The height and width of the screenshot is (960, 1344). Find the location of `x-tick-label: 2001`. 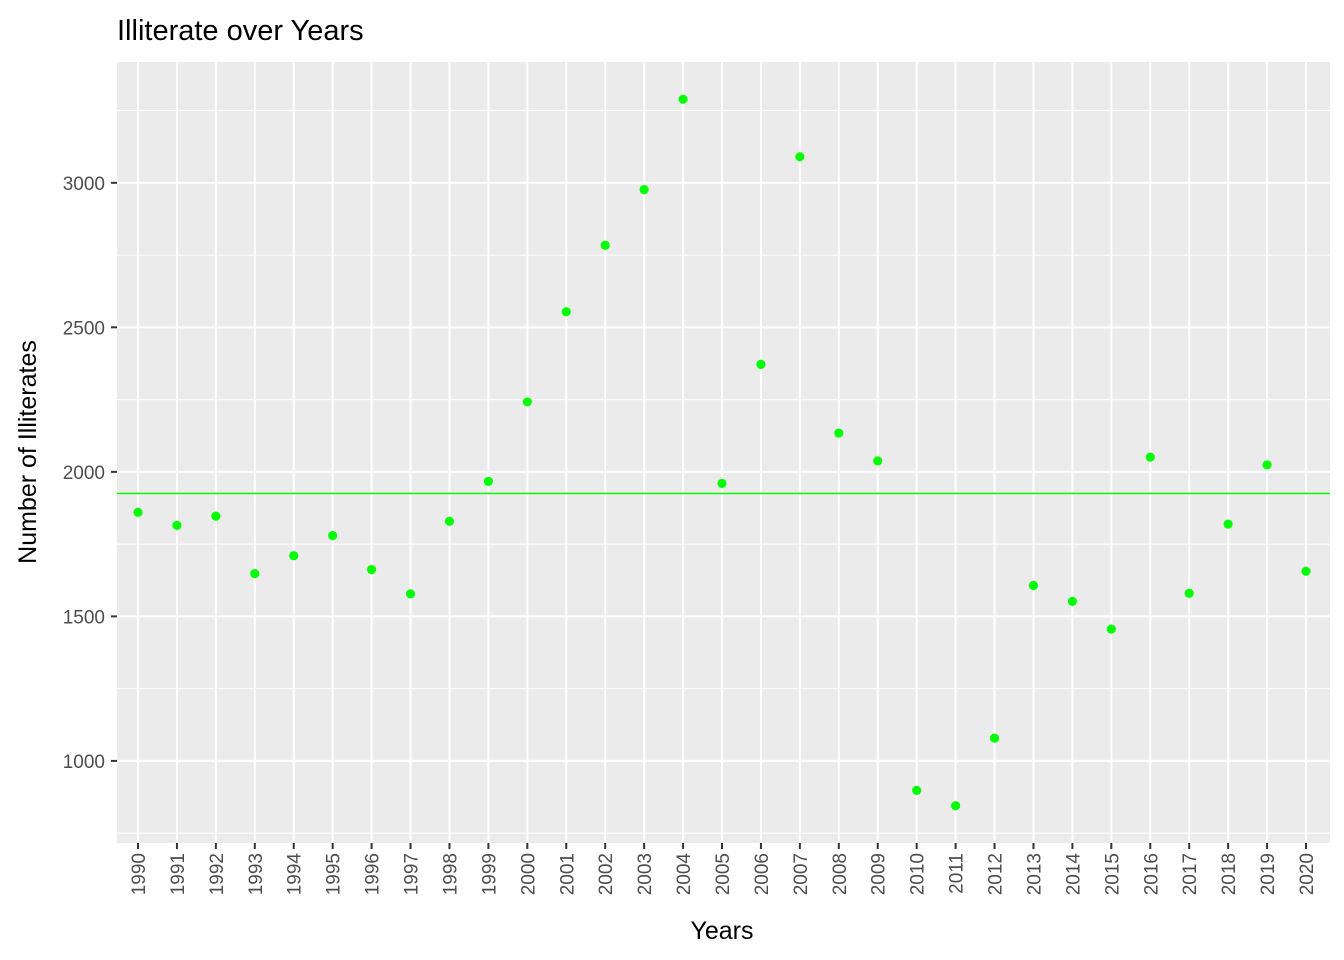

x-tick-label: 2001 is located at coordinates (567, 874).